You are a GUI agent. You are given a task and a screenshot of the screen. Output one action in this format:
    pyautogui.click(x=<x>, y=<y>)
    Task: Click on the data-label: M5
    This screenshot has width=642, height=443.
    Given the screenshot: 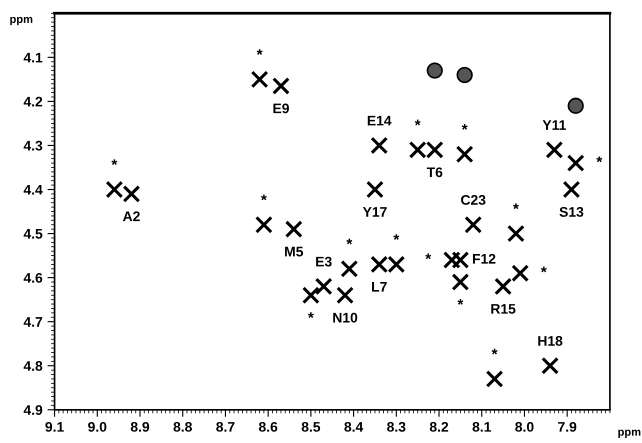 What is the action you would take?
    pyautogui.click(x=294, y=251)
    